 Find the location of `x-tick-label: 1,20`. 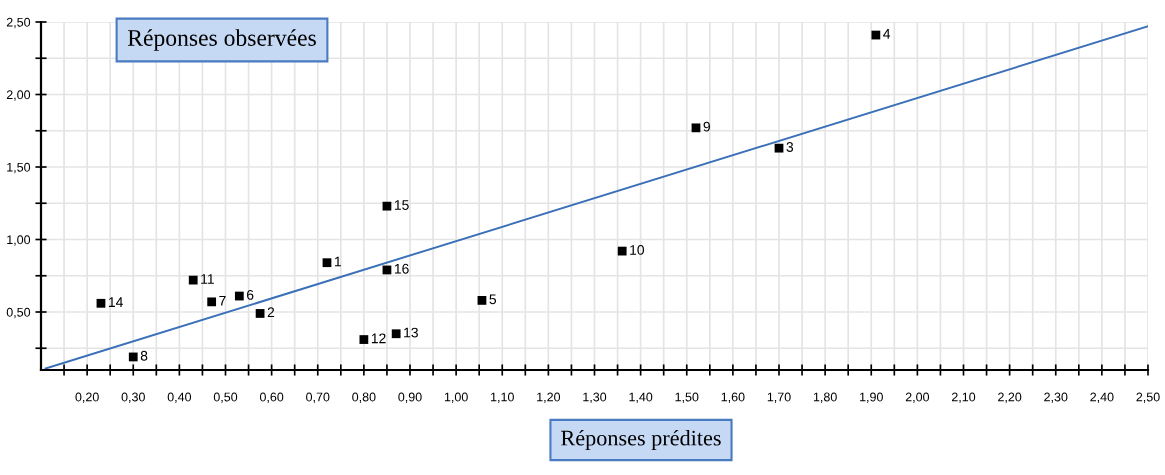

x-tick-label: 1,20 is located at coordinates (549, 397).